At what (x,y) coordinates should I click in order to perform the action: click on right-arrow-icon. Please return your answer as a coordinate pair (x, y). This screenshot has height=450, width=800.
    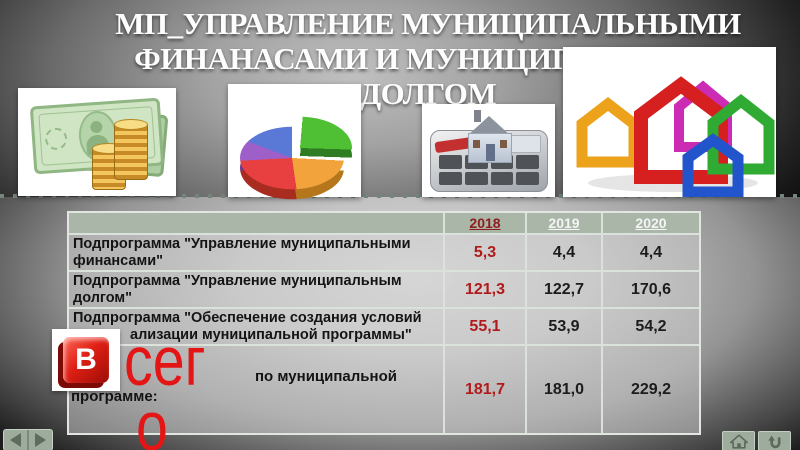
    Looking at the image, I should click on (40, 440).